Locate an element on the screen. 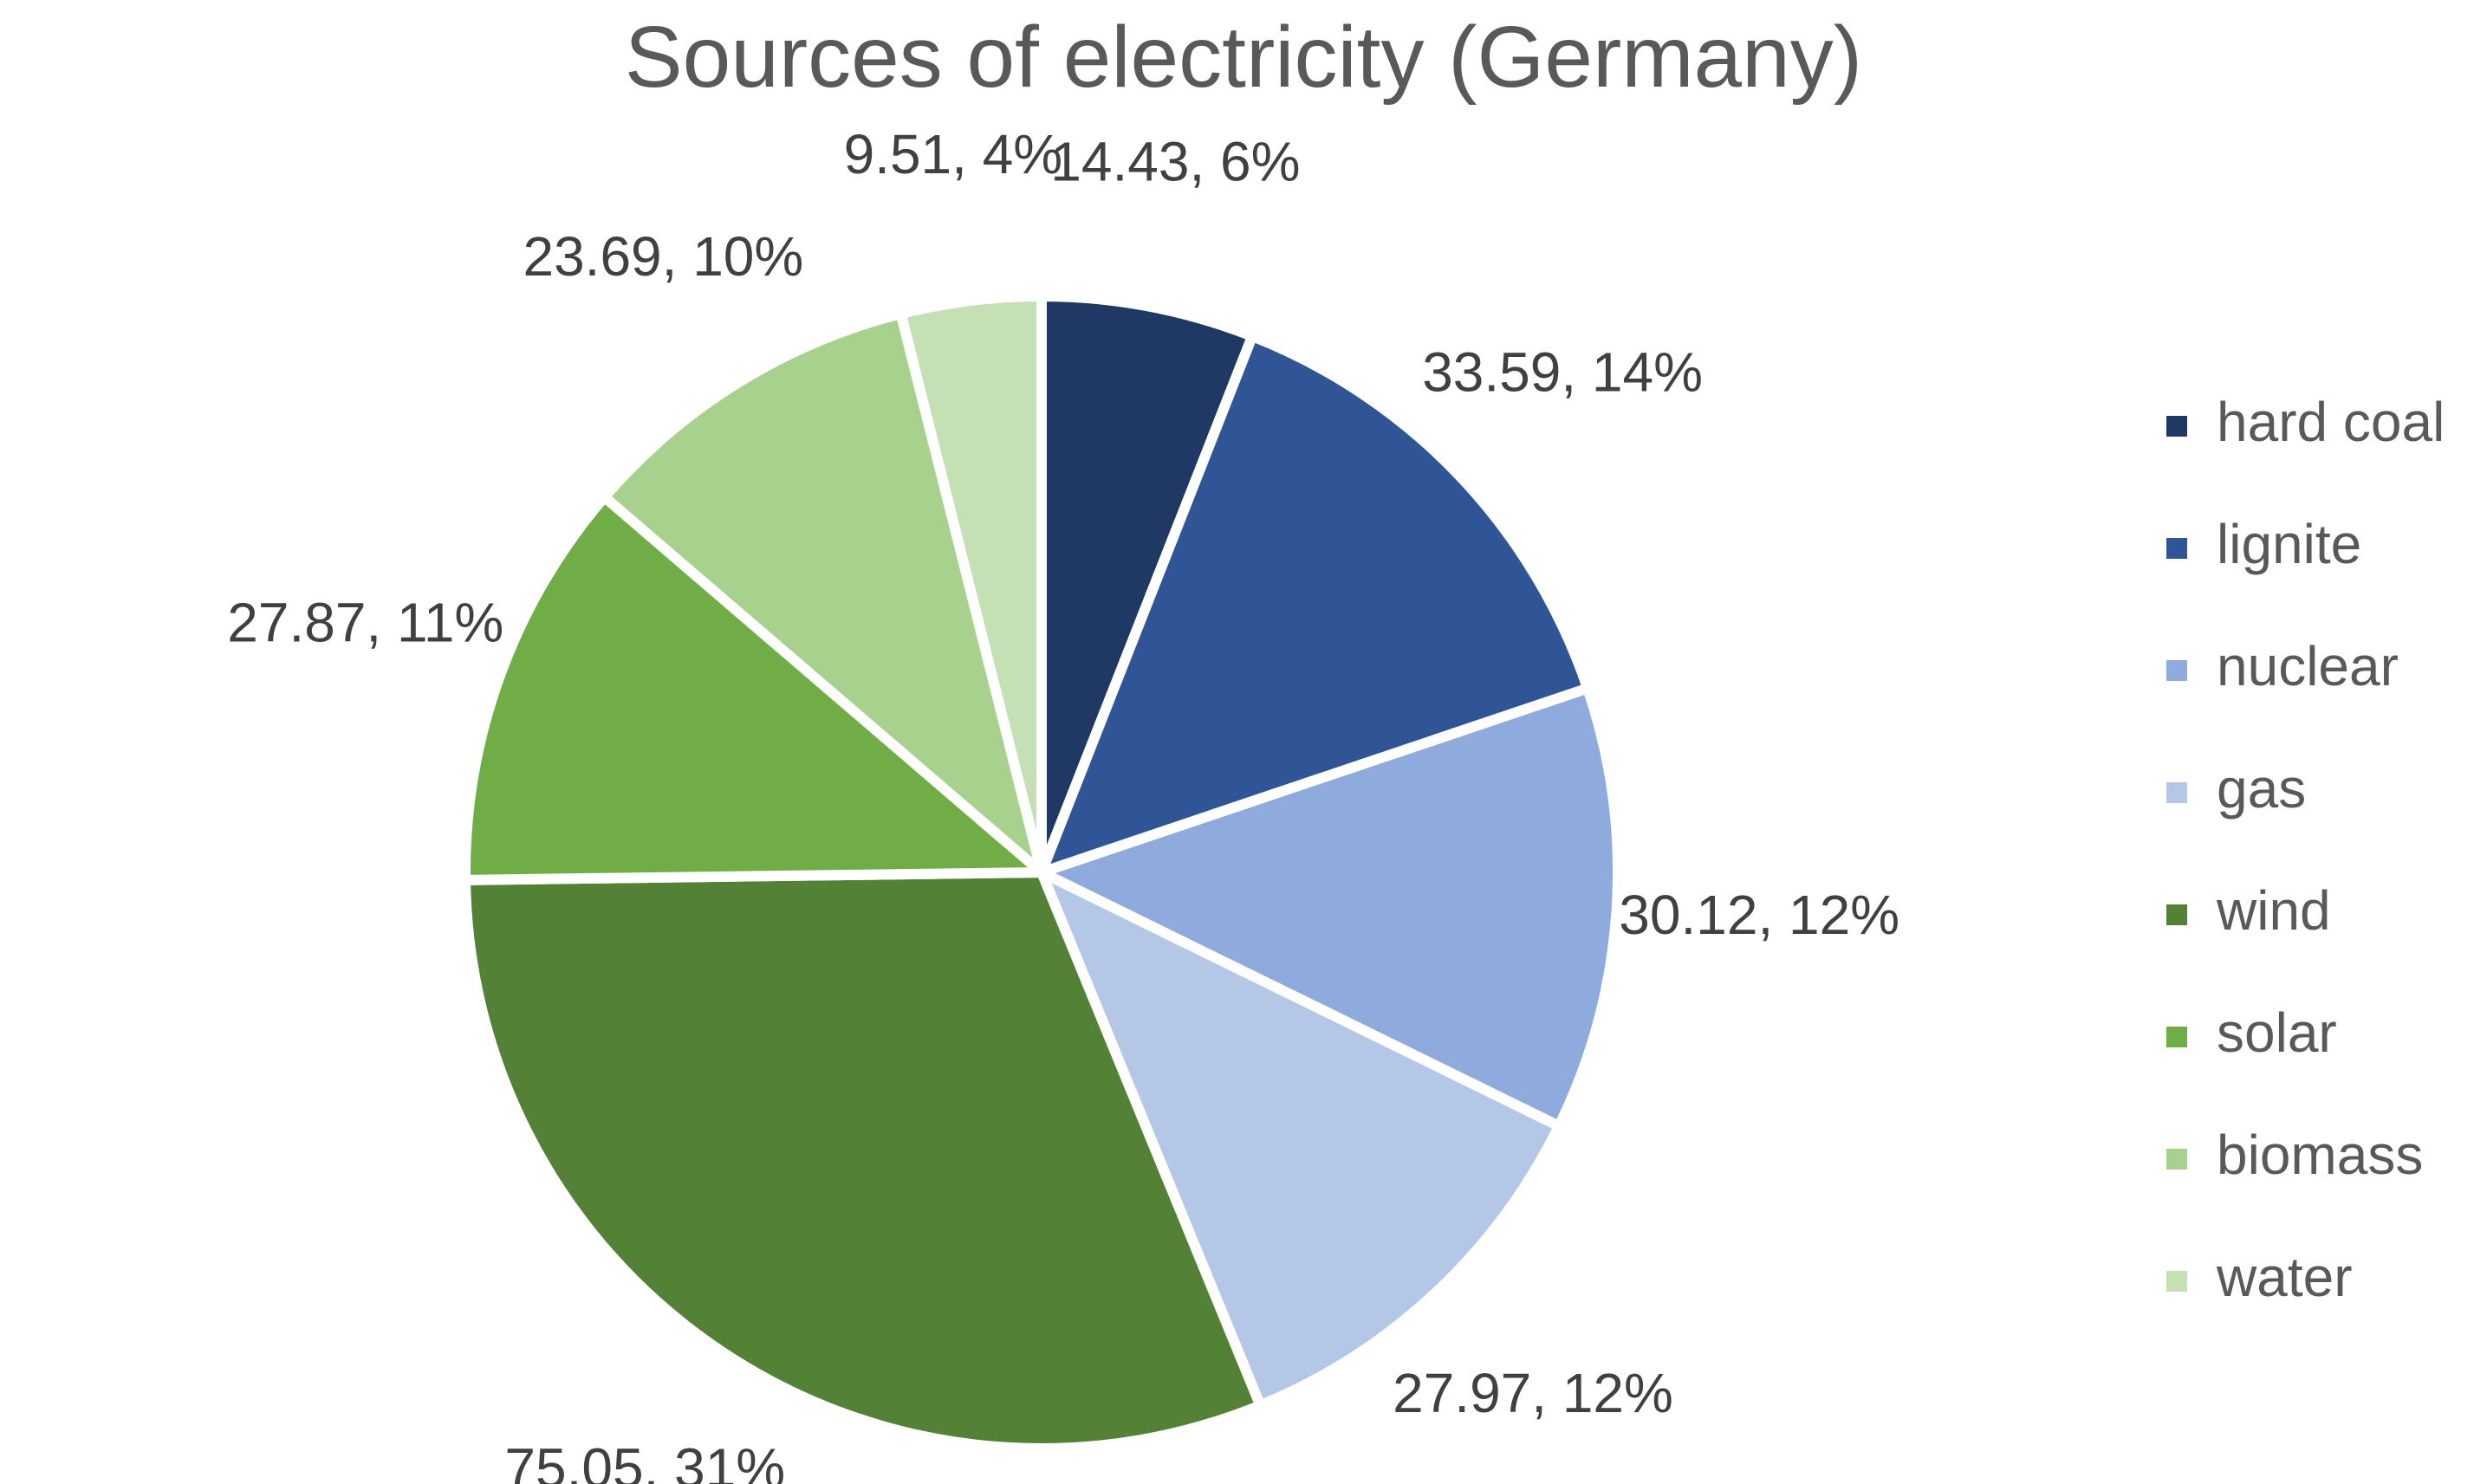 This screenshot has height=1484, width=2474. pie-slice-gas is located at coordinates (1300, 1139).